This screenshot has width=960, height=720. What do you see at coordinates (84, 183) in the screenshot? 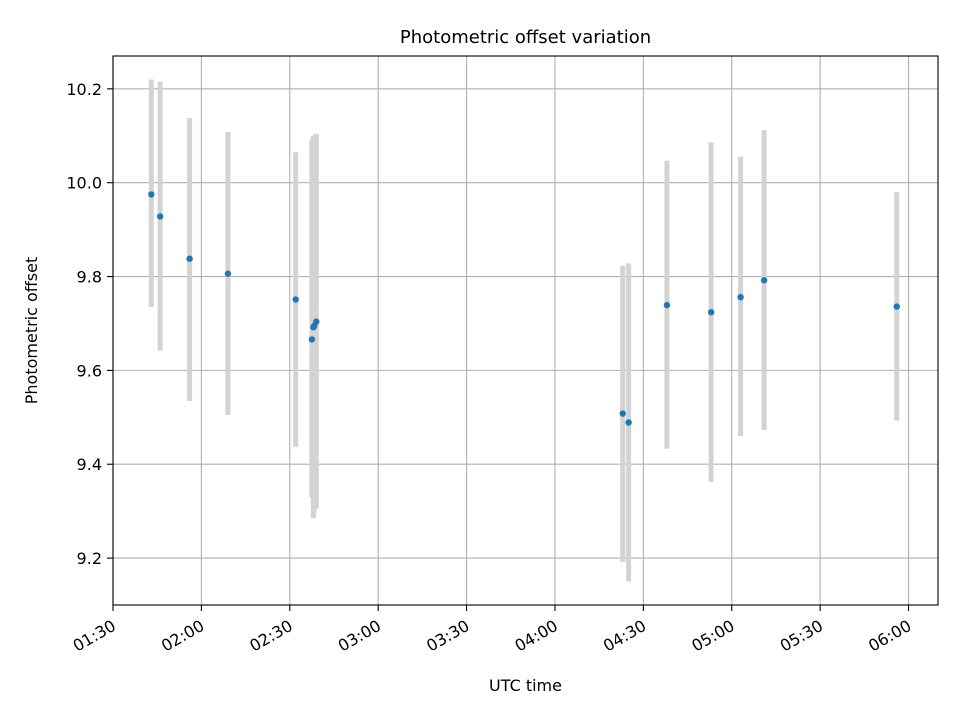
I see `y-tick-label: 10.0` at bounding box center [84, 183].